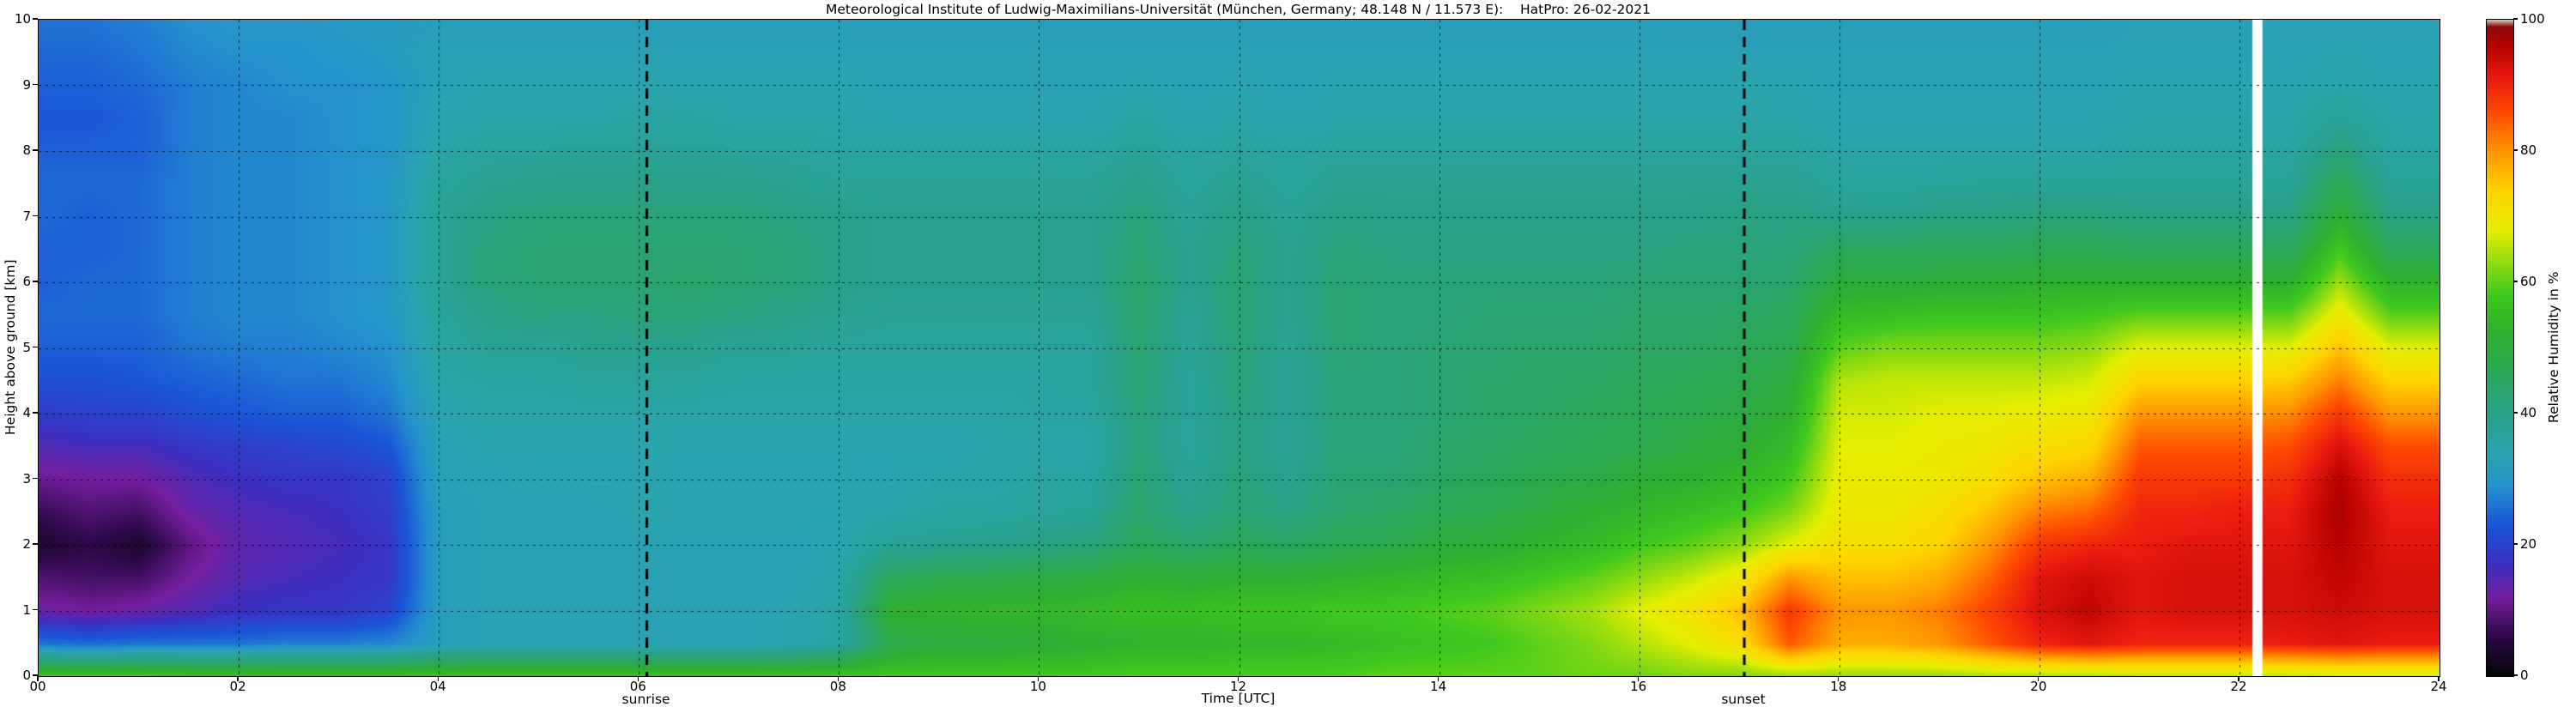 The width and height of the screenshot is (2576, 707). Describe the element at coordinates (2438, 687) in the screenshot. I see `x-tick-label: 24` at that location.